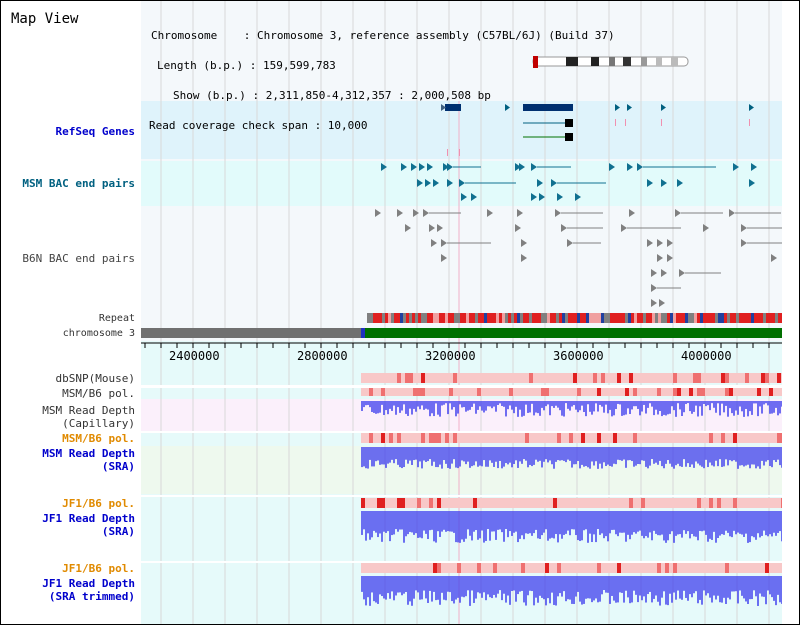 This screenshot has height=625, width=800. I want to click on label-jf1-depth-trim-sub: (SRA trimmed), so click(91, 596).